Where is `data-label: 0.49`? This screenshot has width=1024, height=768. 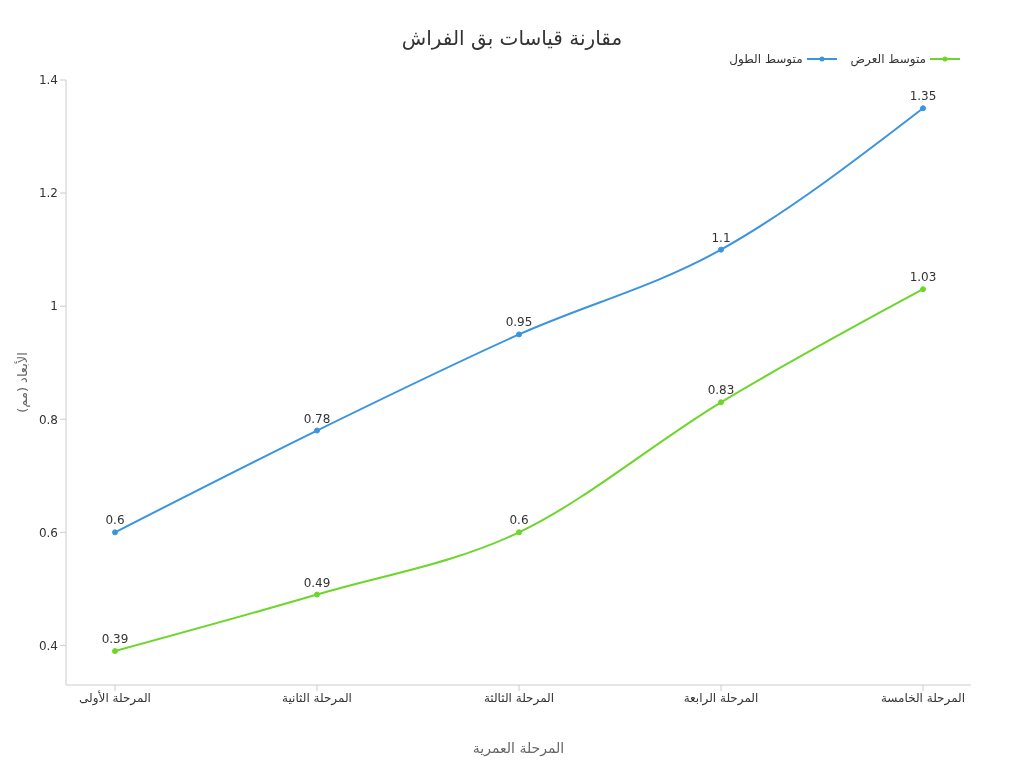
data-label: 0.49 is located at coordinates (317, 582).